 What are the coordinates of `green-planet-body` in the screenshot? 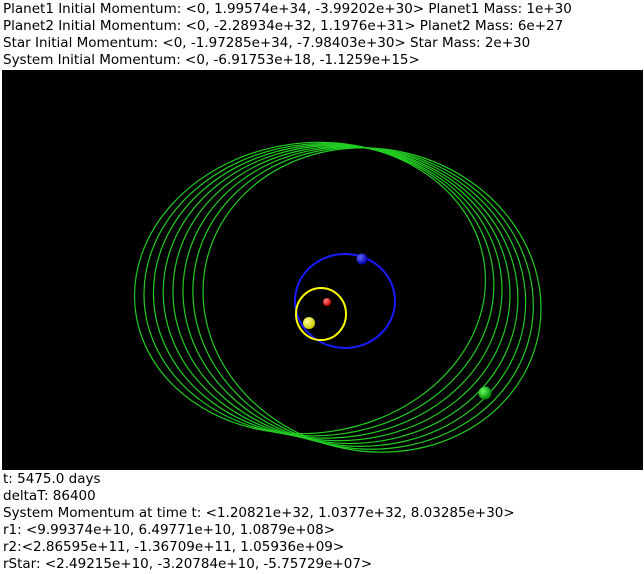 It's located at (485, 393).